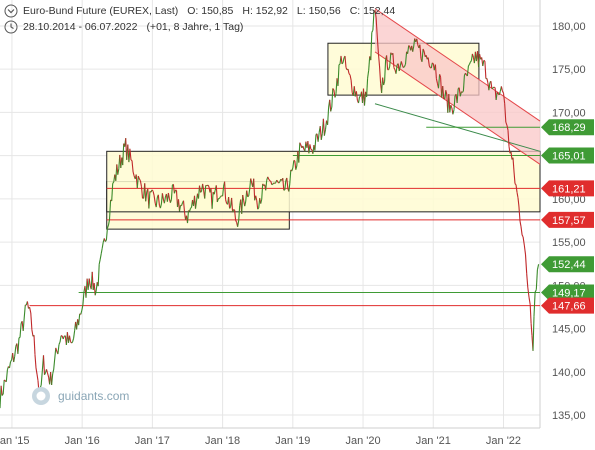 Image resolution: width=595 pixels, height=450 pixels. Describe the element at coordinates (80, 396) in the screenshot. I see `guidants-watermark: guidants.com` at that location.